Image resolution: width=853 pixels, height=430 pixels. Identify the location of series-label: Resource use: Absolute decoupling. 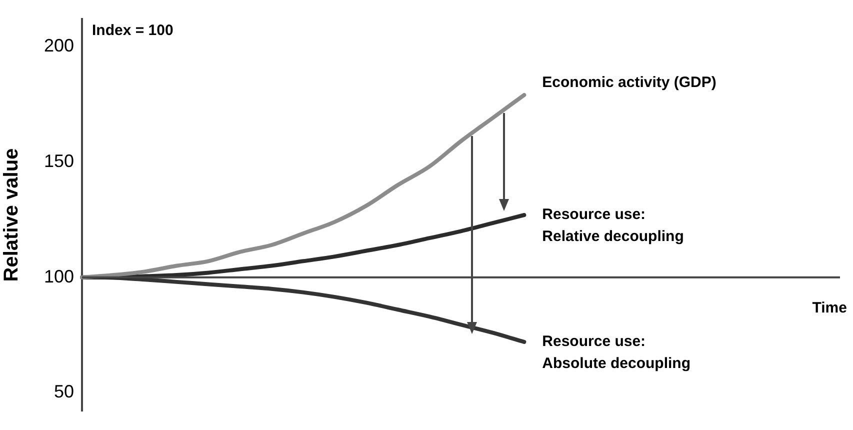
(616, 352).